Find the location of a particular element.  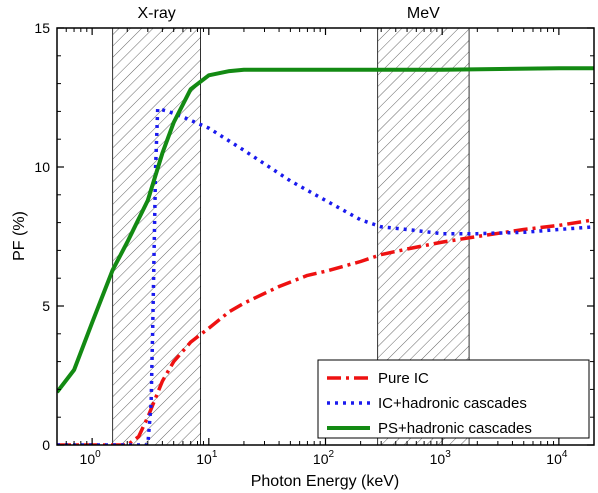

x-tick-label-1: 10¹ is located at coordinates (207, 458).